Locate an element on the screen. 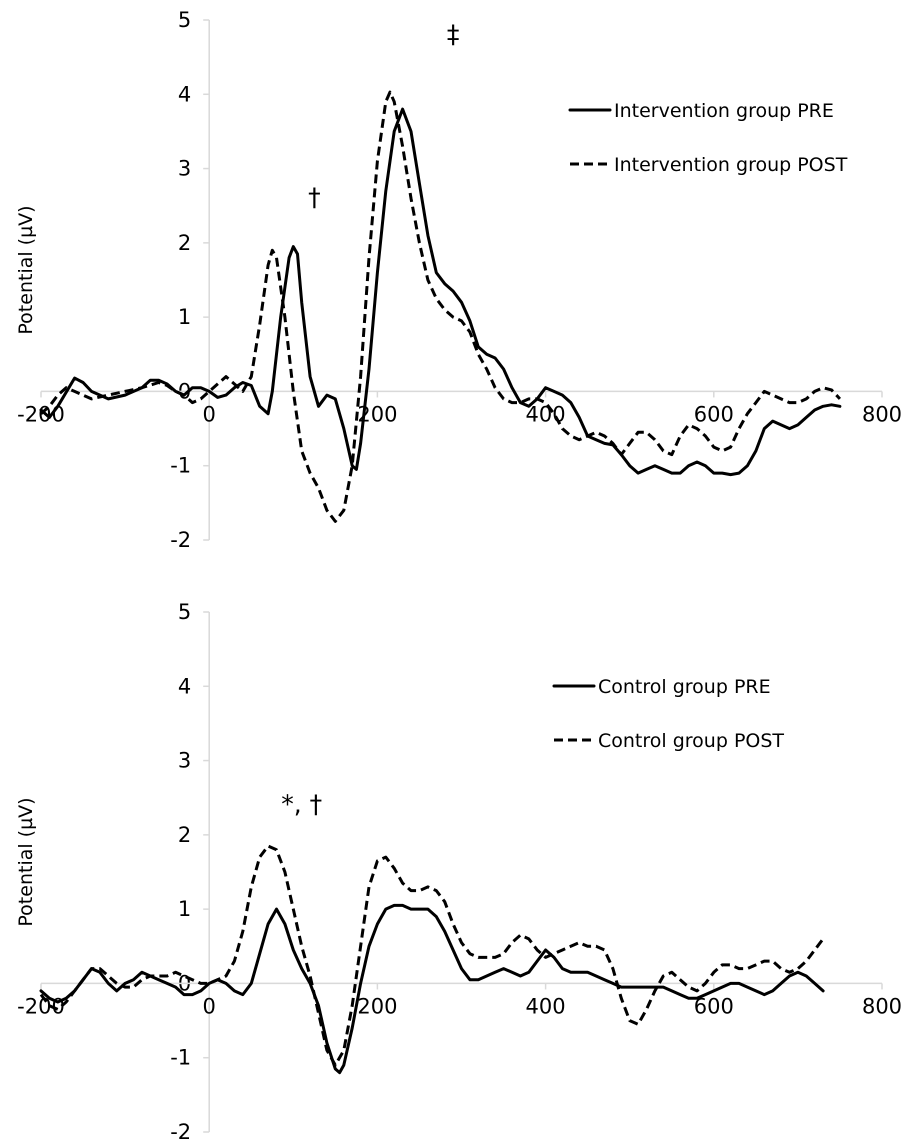 The width and height of the screenshot is (909, 1140). legend-label-2: Intervention group POST is located at coordinates (731, 165).